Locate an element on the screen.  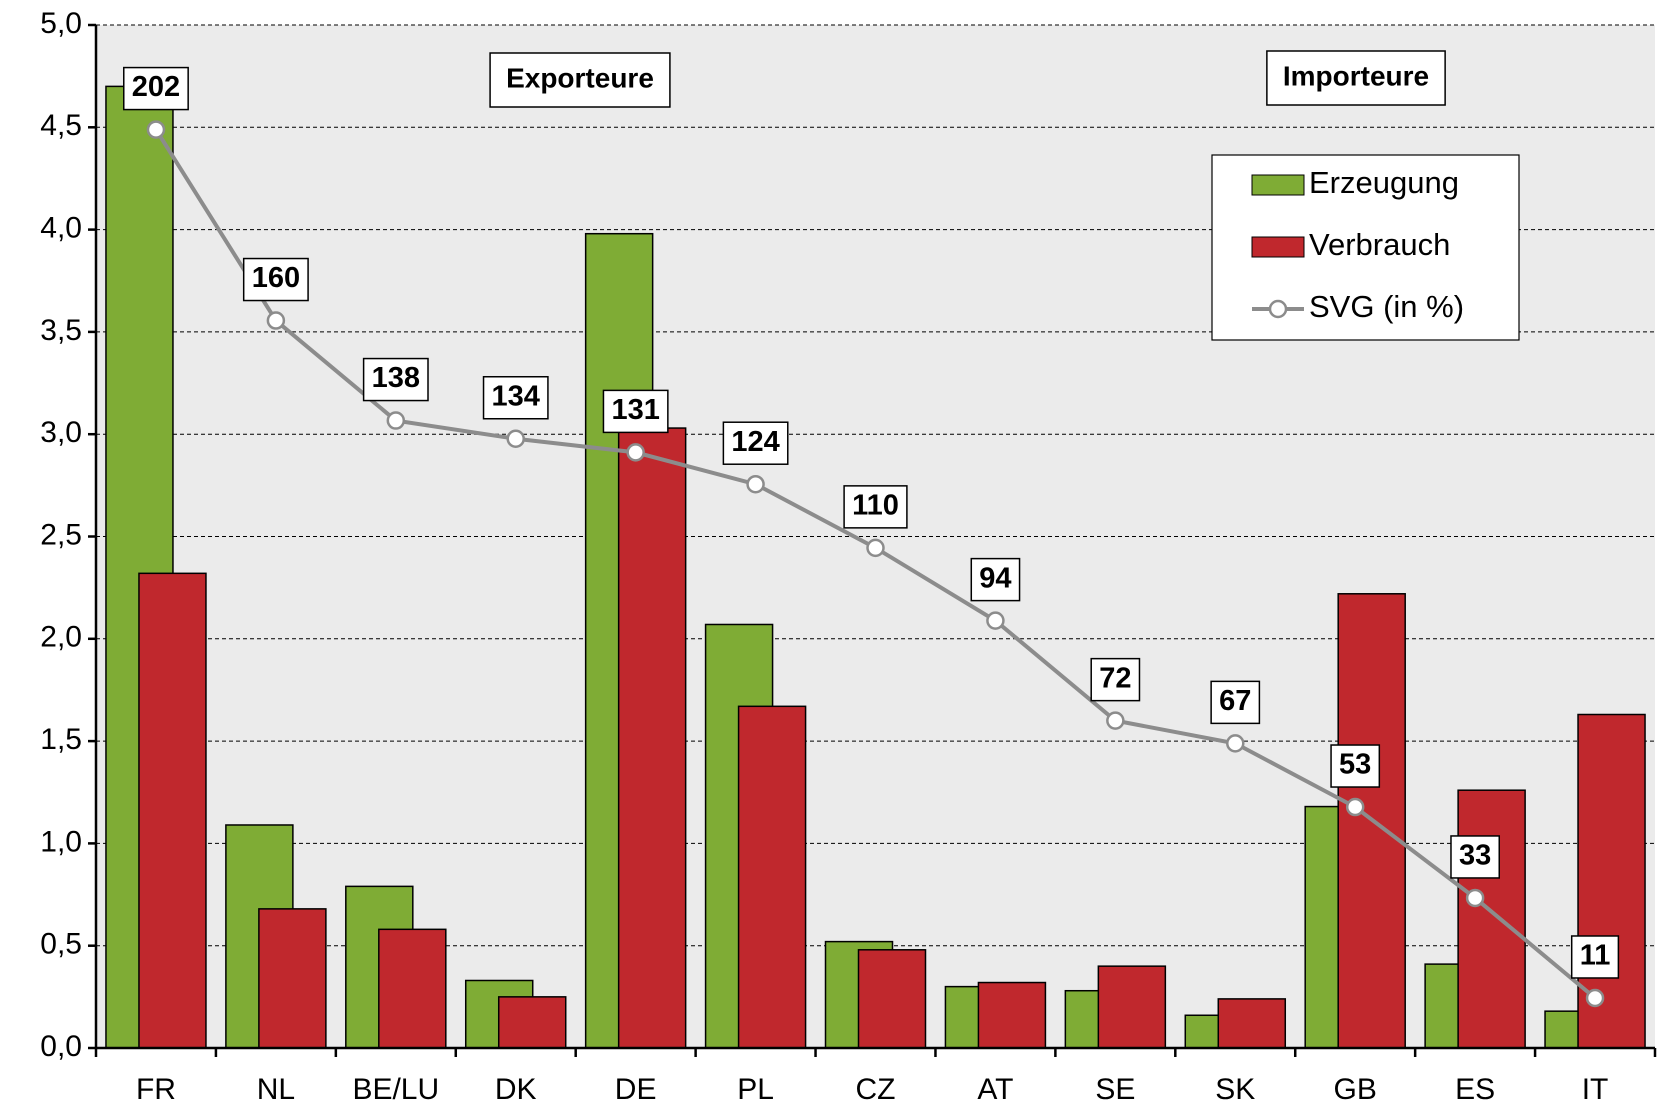
data-label-text: 110 is located at coordinates (875, 506).